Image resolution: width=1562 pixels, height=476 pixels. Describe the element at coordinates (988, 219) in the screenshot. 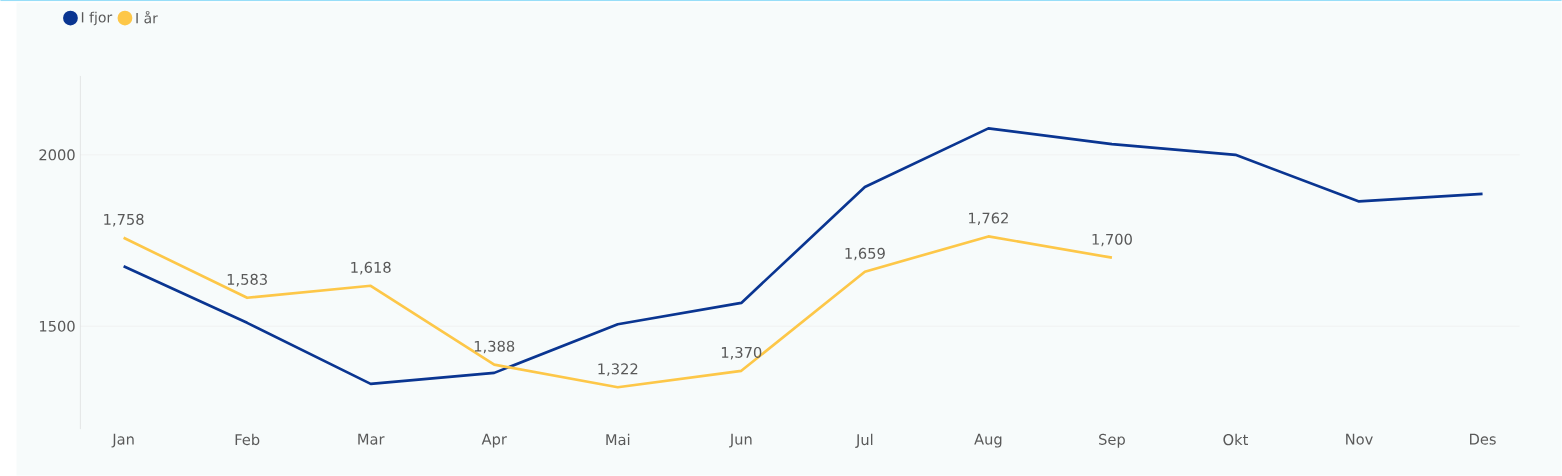

I see `data-label: 1,762` at that location.